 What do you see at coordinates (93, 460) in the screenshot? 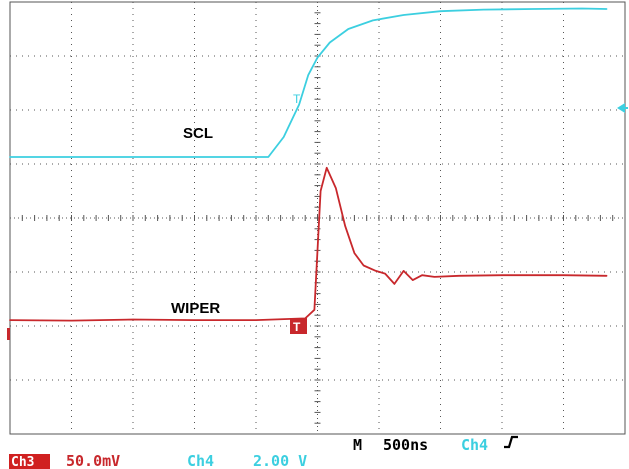
I see `ch3-scale: 50.0mV` at bounding box center [93, 460].